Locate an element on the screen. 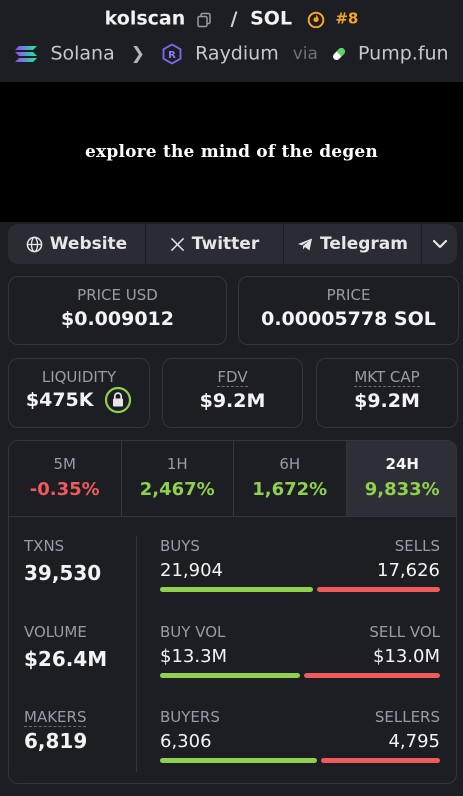 The image size is (463, 796). chevron-down-icon is located at coordinates (439, 244).